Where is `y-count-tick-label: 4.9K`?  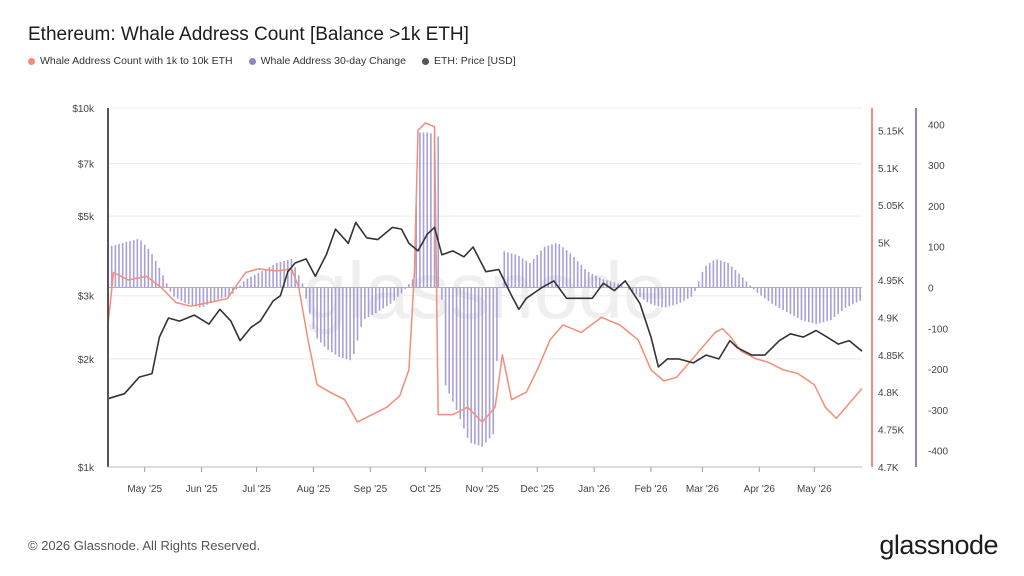
y-count-tick-label: 4.9K is located at coordinates (888, 318).